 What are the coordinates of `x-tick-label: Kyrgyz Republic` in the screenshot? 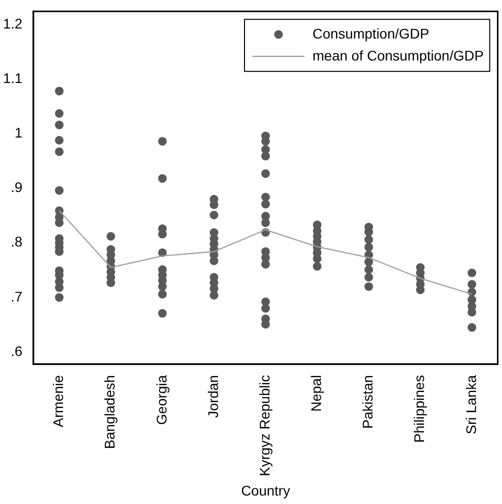 It's located at (264, 425).